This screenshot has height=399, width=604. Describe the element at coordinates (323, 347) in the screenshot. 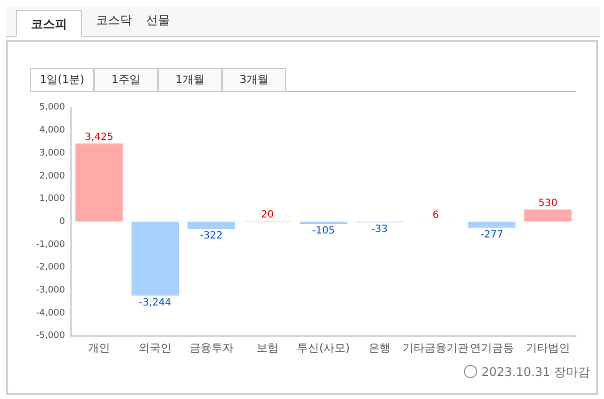

I see `x-tick-label: 투신(사모)` at that location.